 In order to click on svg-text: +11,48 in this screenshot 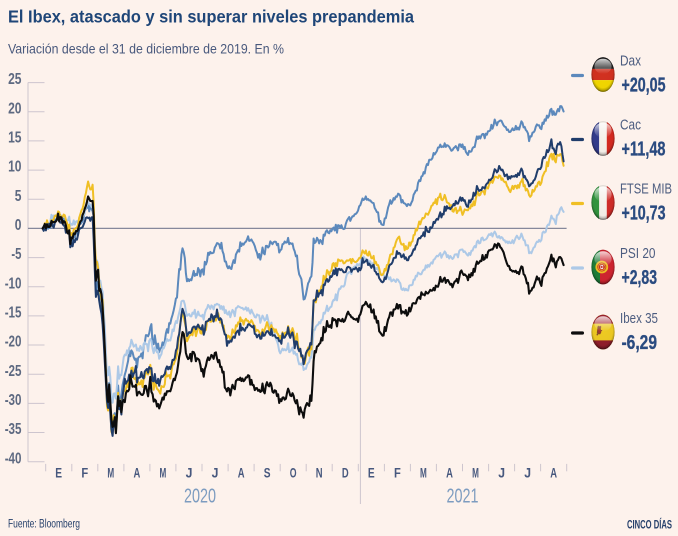, I will do `click(644, 149)`.